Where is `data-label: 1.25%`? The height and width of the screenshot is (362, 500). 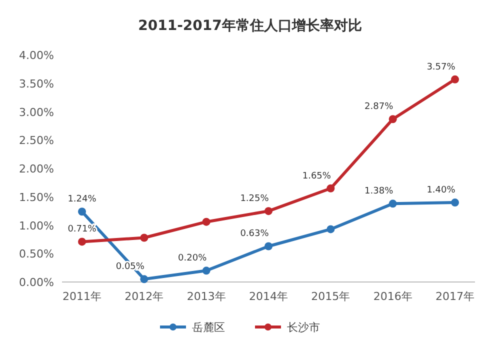 data-label: 1.25% is located at coordinates (255, 199).